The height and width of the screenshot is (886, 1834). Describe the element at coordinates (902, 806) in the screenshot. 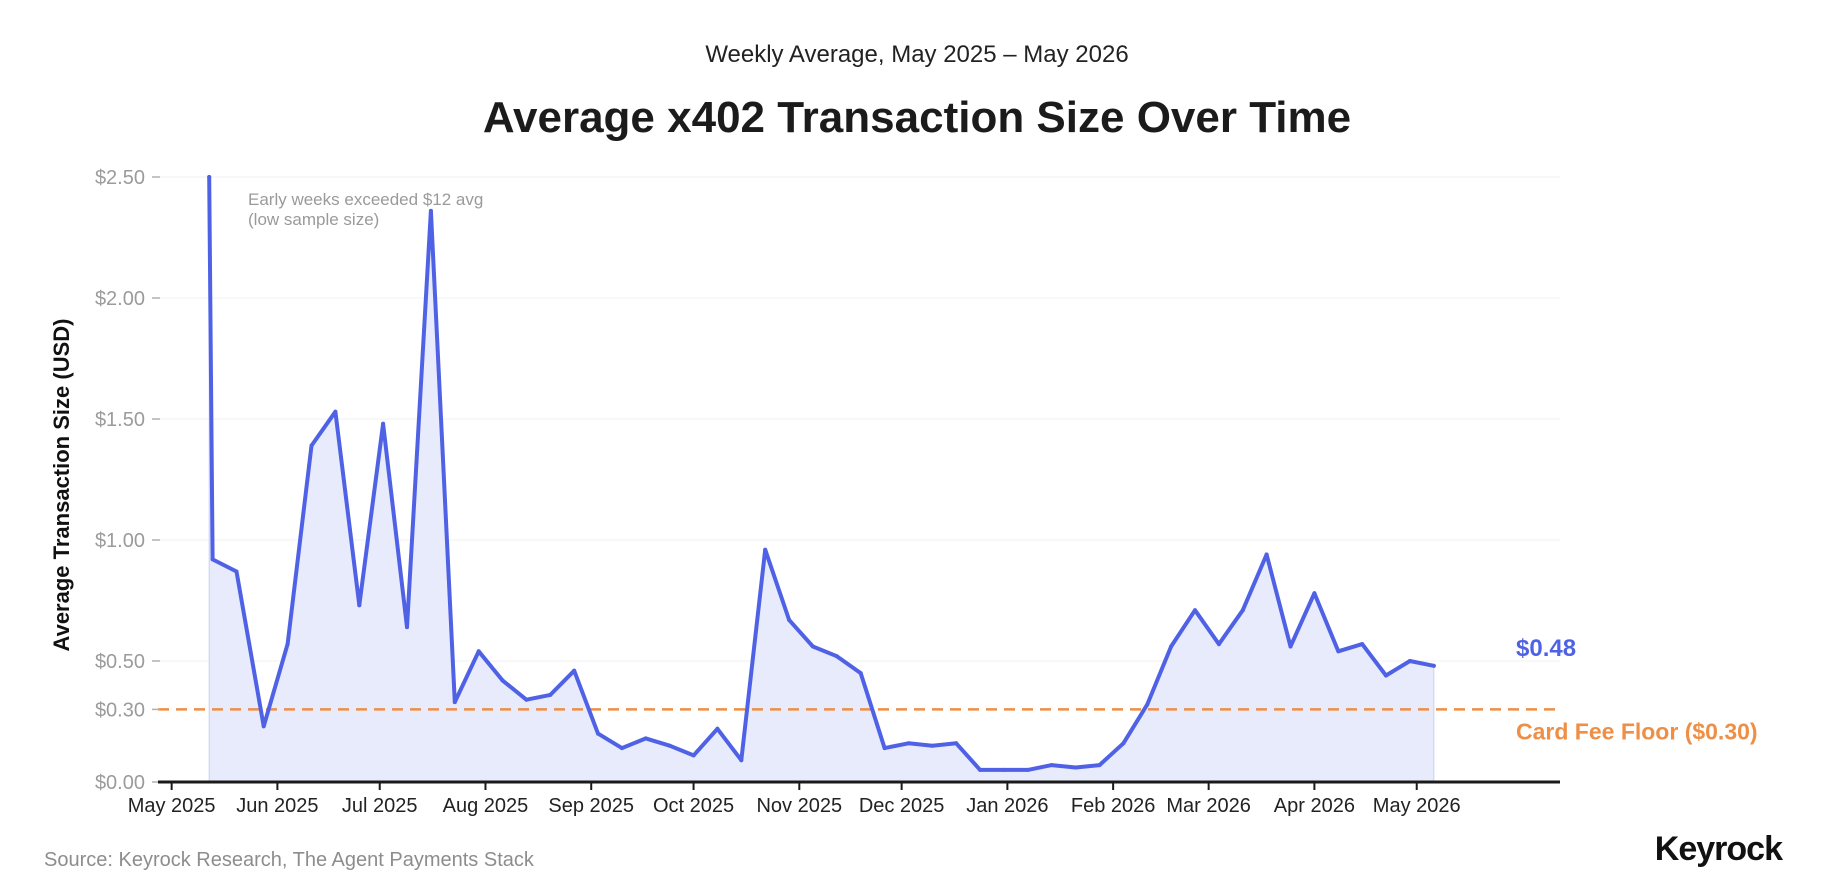

I see `x-tick-label: Dec 2025` at that location.